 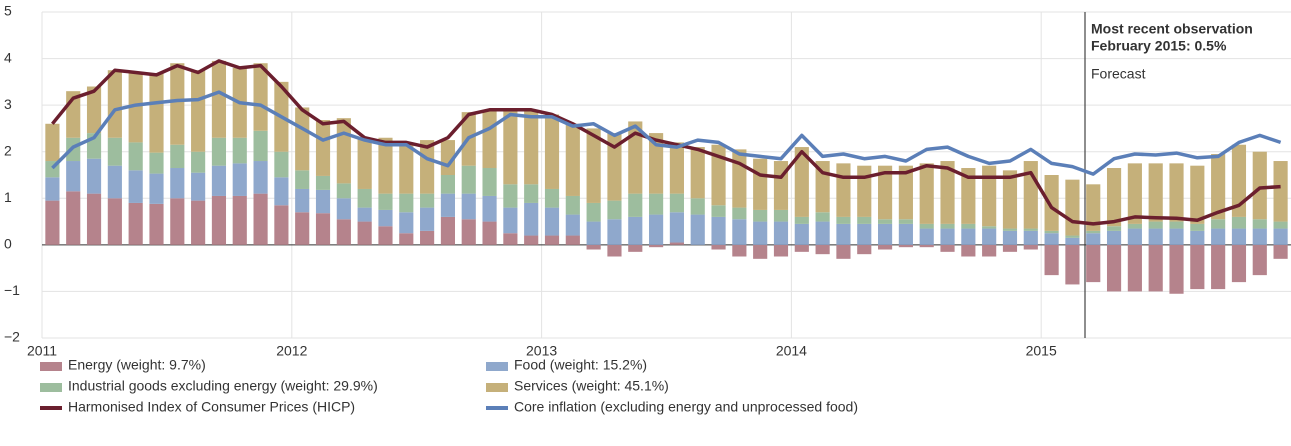 I want to click on y-tick-label: 5, so click(x=8, y=11).